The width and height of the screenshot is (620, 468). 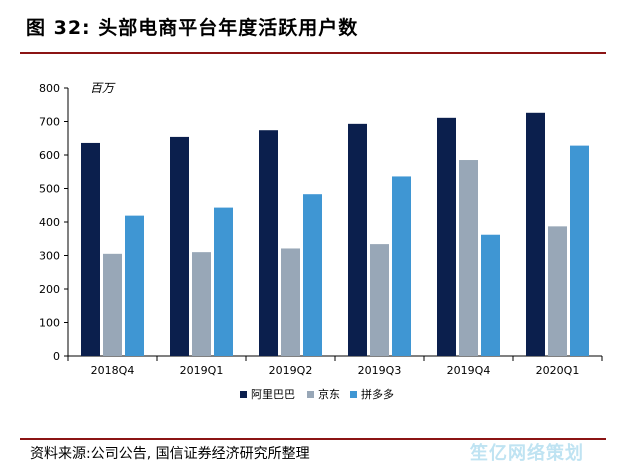 I want to click on x-tick-label: 2018Q4, so click(x=113, y=370).